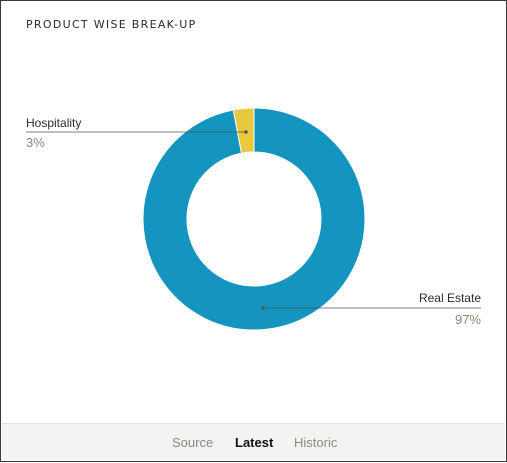 The width and height of the screenshot is (507, 463). What do you see at coordinates (316, 442) in the screenshot?
I see `tab-historic: Historic` at bounding box center [316, 442].